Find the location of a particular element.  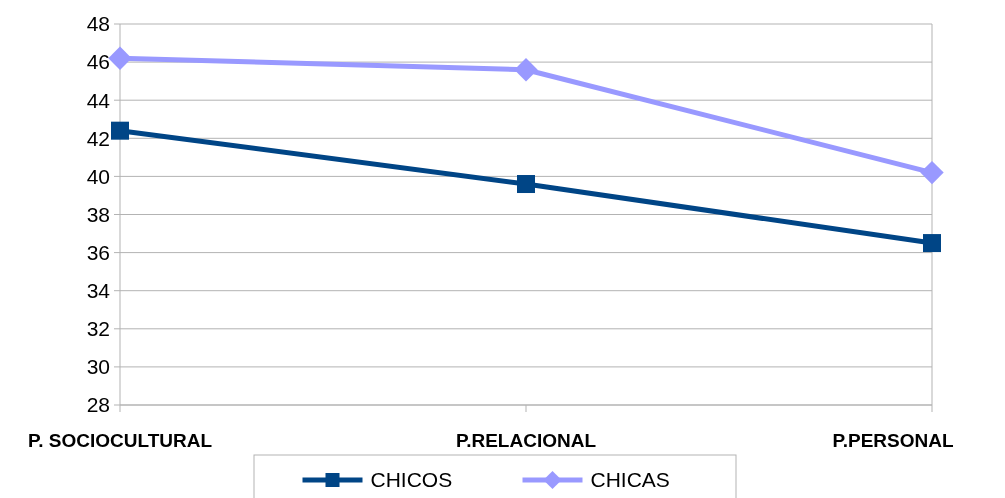

legend-label: CHICOS is located at coordinates (411, 480).